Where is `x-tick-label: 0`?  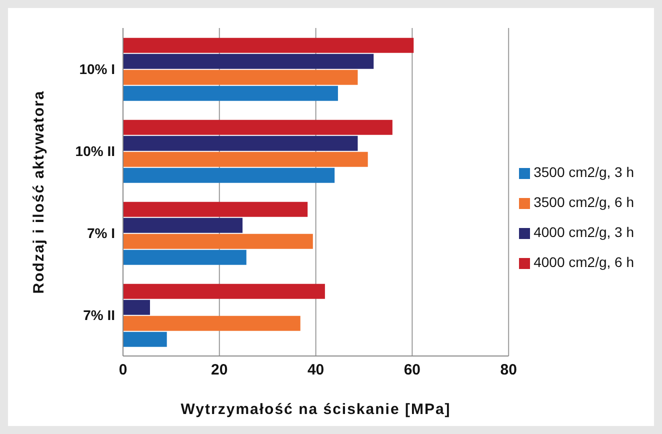
x-tick-label: 0 is located at coordinates (123, 370).